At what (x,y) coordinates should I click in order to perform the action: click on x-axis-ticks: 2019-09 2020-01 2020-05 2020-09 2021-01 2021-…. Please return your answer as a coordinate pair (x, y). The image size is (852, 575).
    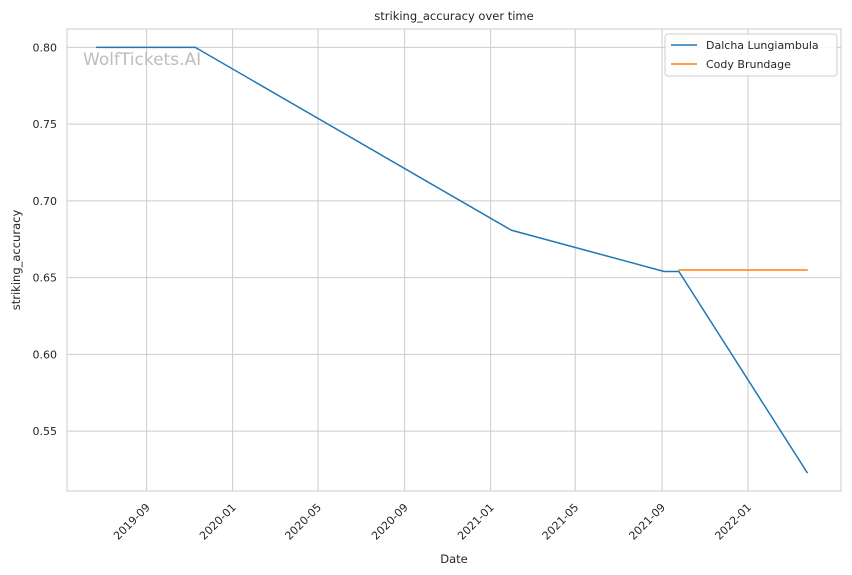
    Looking at the image, I should click on (432, 522).